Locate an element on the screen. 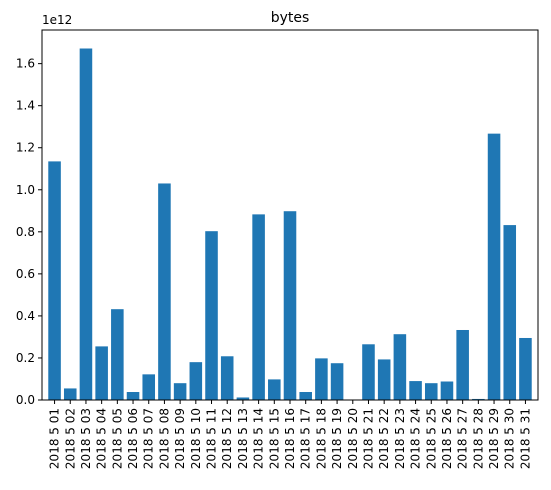 The width and height of the screenshot is (551, 490). x-tick-label: 2018 5 11 is located at coordinates (212, 438).